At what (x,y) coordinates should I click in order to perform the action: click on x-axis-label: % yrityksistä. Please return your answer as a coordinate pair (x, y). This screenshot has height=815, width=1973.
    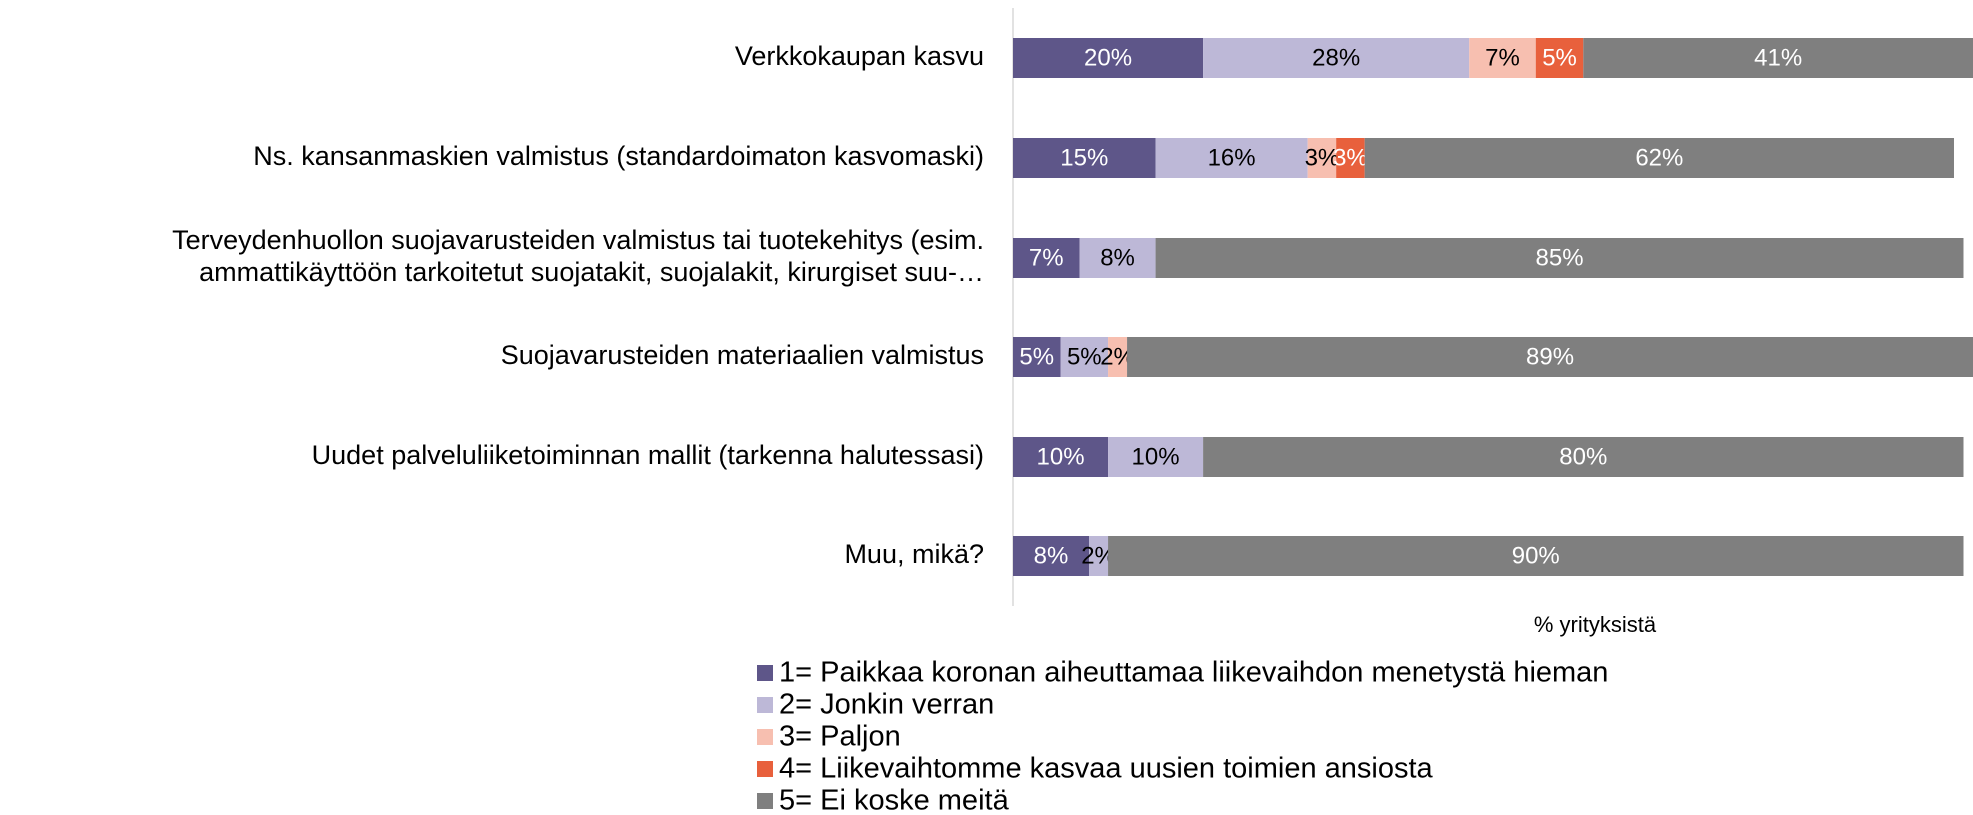
    Looking at the image, I should click on (1595, 624).